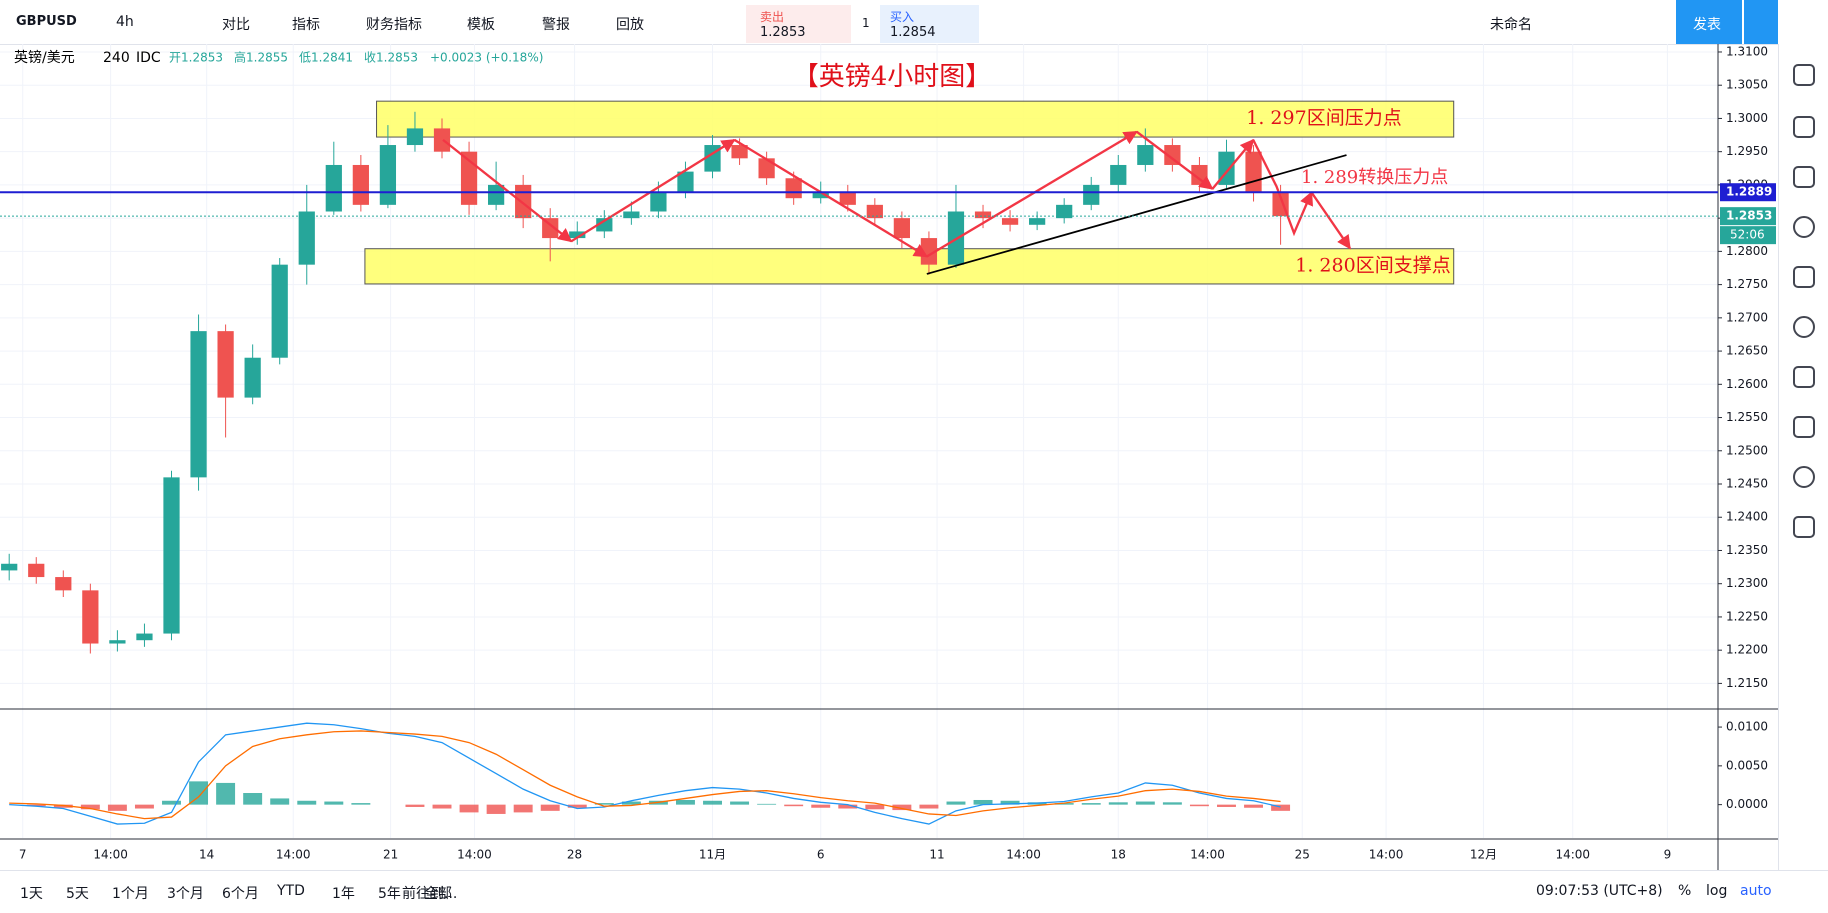 The image size is (1828, 913). Describe the element at coordinates (1803, 457) in the screenshot. I see `sidebar` at that location.